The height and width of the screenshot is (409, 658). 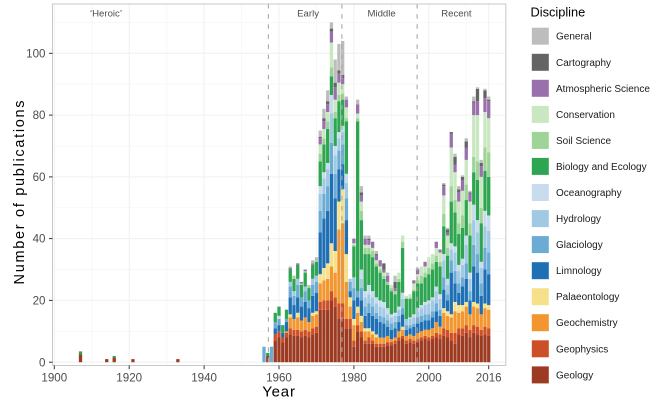 I want to click on svg-text: Geochemistry, so click(x=587, y=323).